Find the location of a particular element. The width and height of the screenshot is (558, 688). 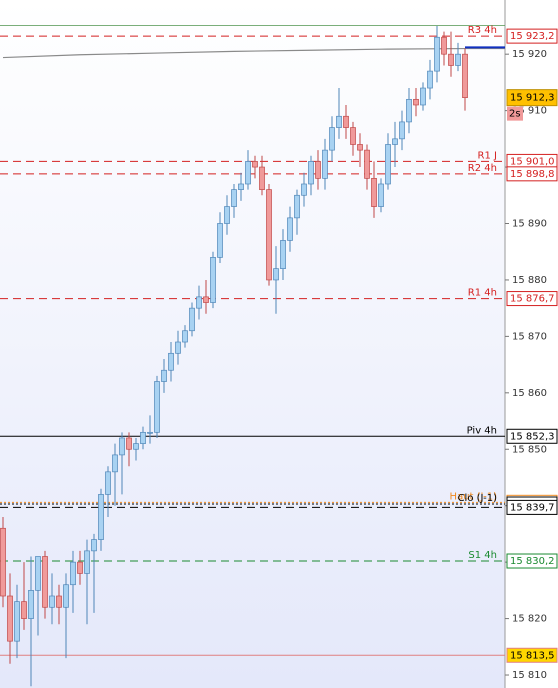

level-name: Haut (J-1) is located at coordinates (474, 496).